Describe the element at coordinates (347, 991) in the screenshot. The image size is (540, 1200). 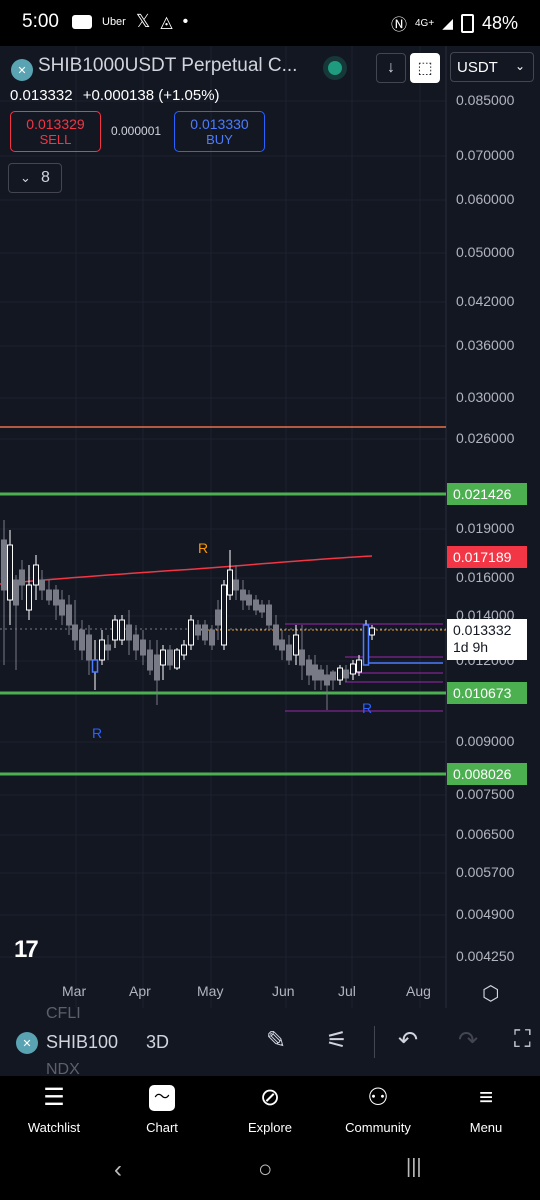
I see `x-tick-label: Jul` at that location.